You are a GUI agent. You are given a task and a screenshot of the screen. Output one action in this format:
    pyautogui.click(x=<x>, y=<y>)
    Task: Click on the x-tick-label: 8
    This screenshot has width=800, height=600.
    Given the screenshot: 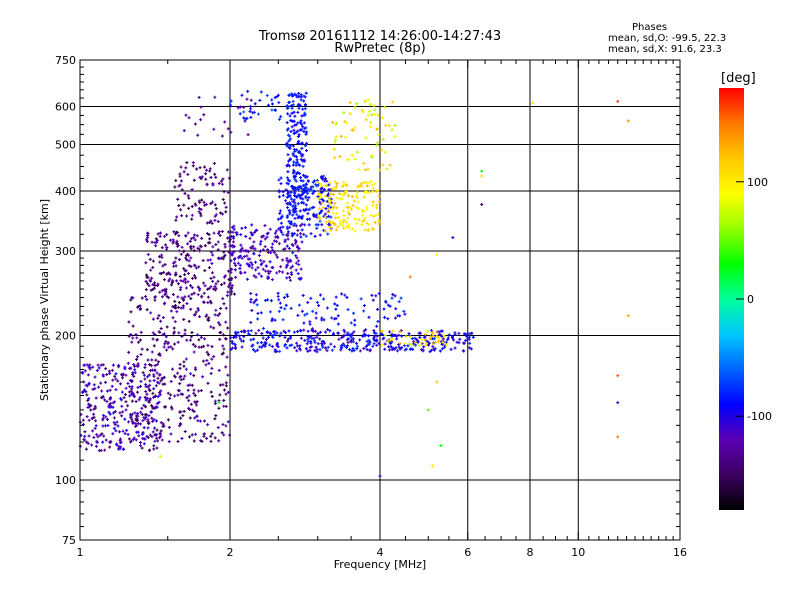 What is the action you would take?
    pyautogui.click(x=530, y=552)
    